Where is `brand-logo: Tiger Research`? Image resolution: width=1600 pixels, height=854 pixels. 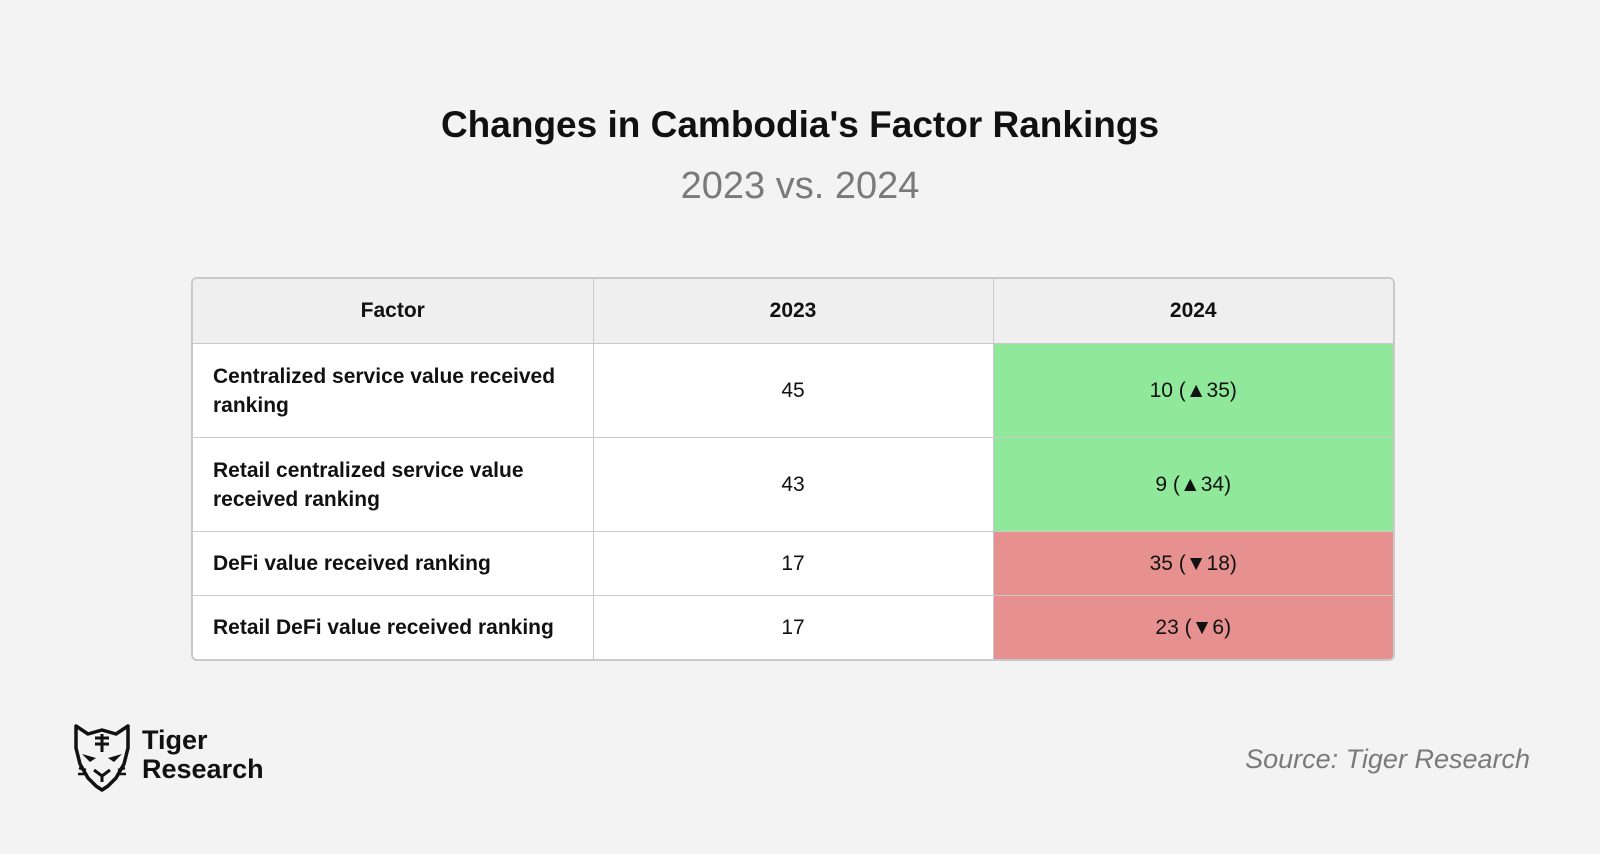 brand-logo: Tiger Research is located at coordinates (185, 757).